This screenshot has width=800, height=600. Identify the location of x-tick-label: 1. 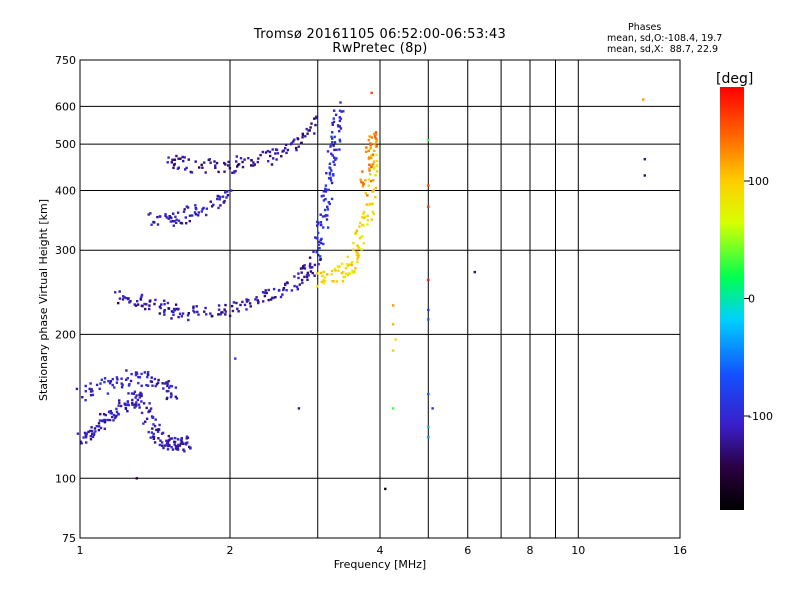
(80, 550).